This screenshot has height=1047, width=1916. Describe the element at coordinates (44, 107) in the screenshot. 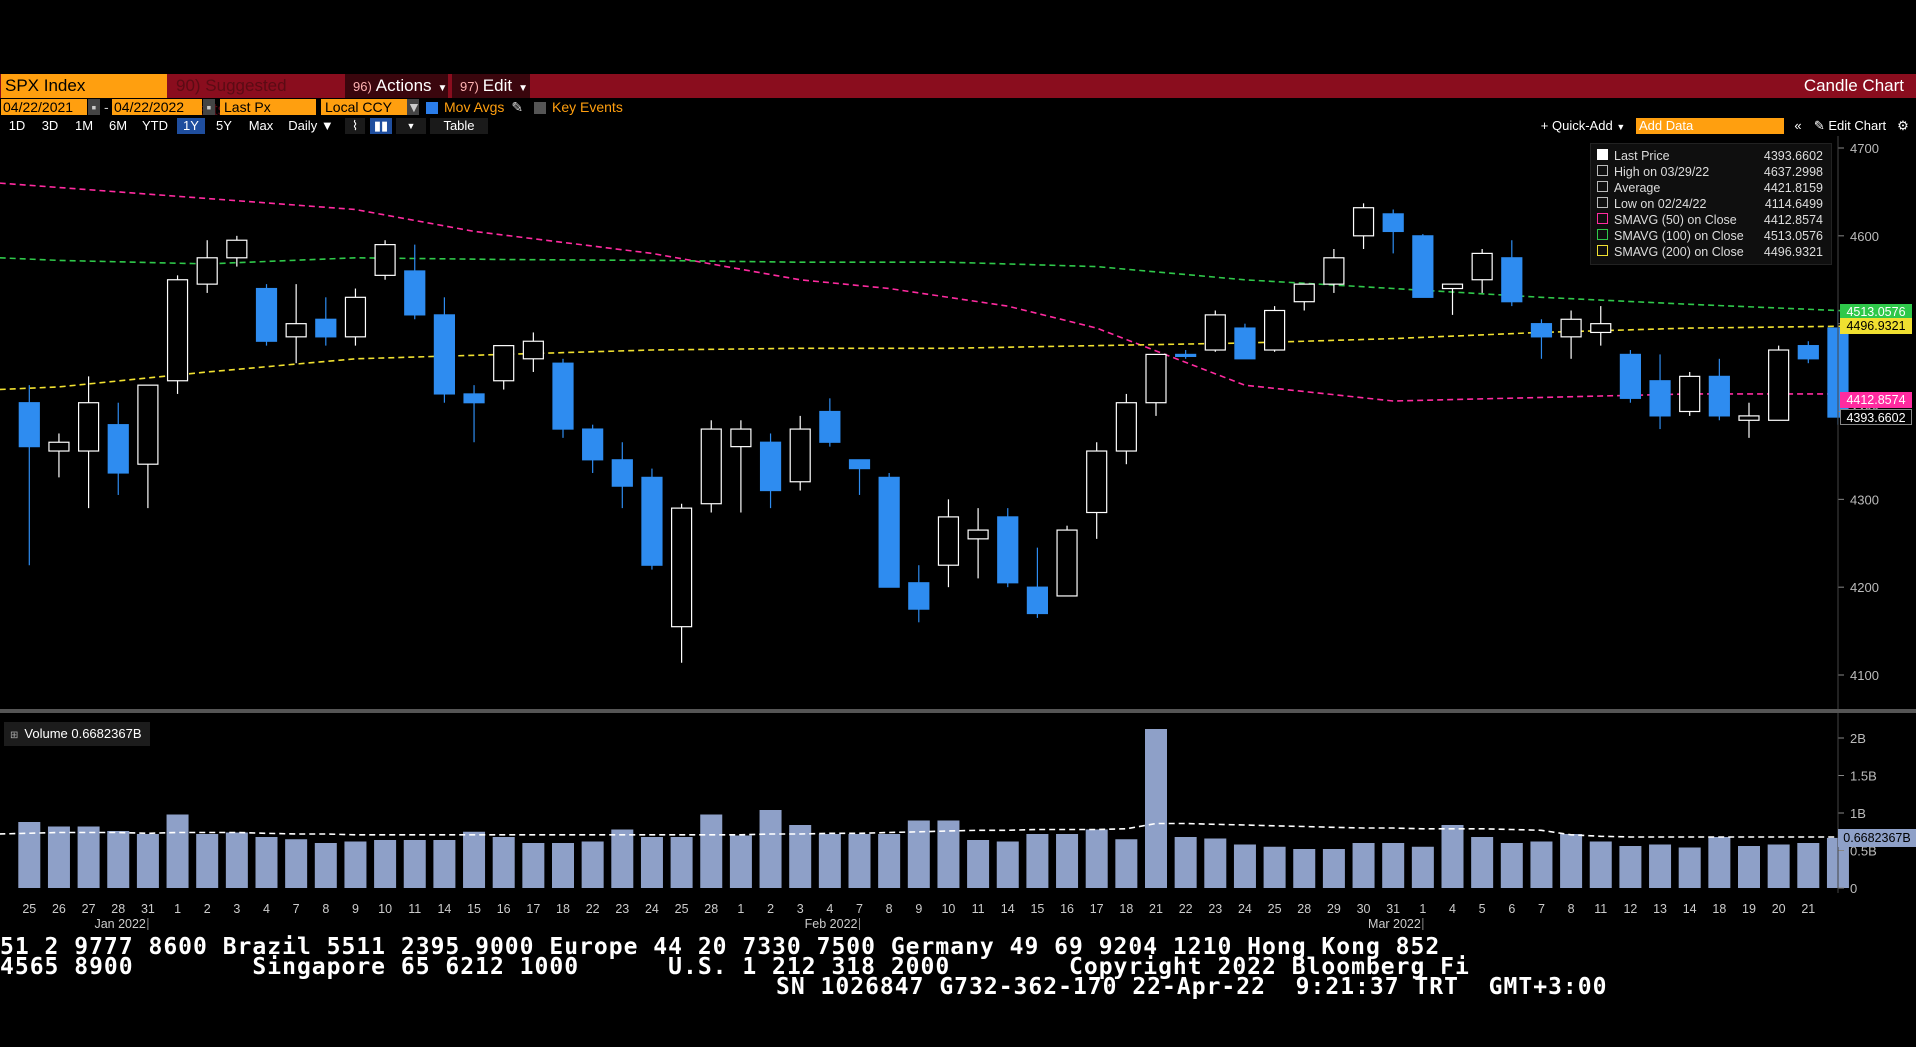

I see `start-date-field: 04/22/2021` at that location.